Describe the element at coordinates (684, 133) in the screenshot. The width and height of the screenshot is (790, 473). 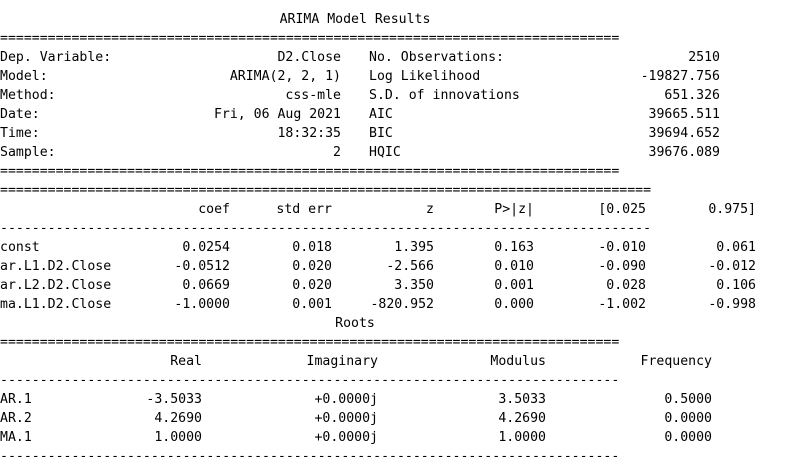
I see `summary-value: 39694.652` at that location.